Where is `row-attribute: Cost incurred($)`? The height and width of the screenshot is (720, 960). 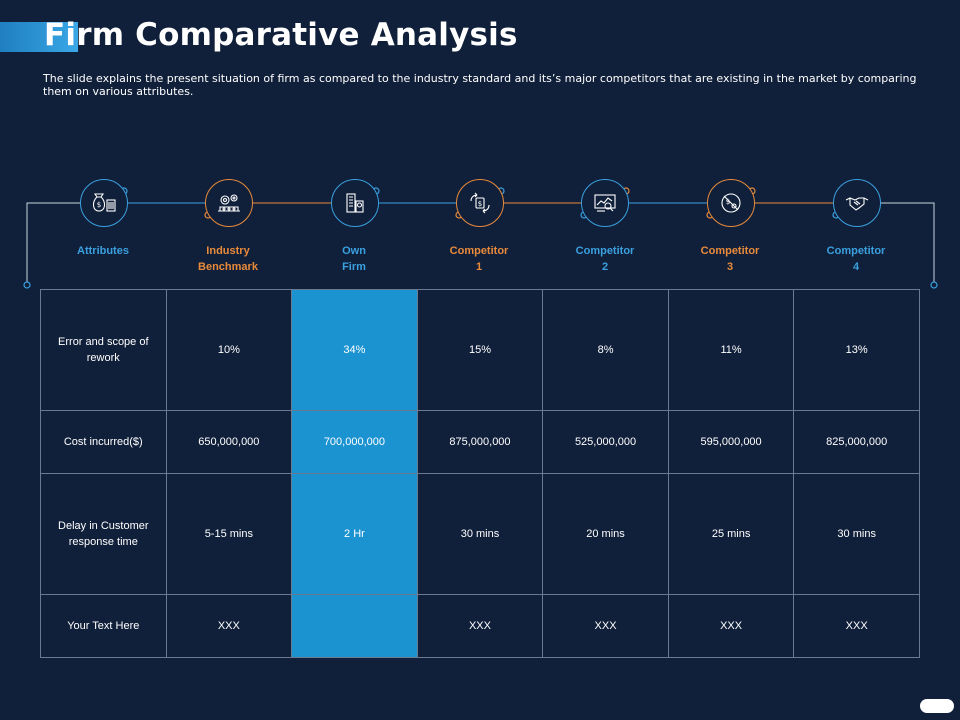
row-attribute: Cost incurred($) is located at coordinates (103, 442).